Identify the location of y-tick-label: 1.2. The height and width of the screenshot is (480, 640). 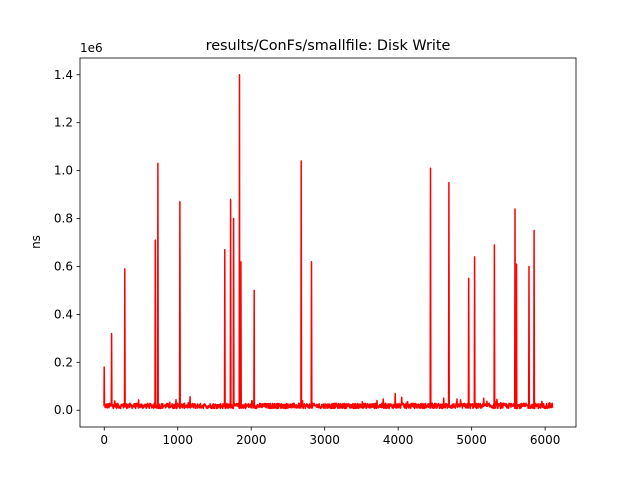
(63, 123).